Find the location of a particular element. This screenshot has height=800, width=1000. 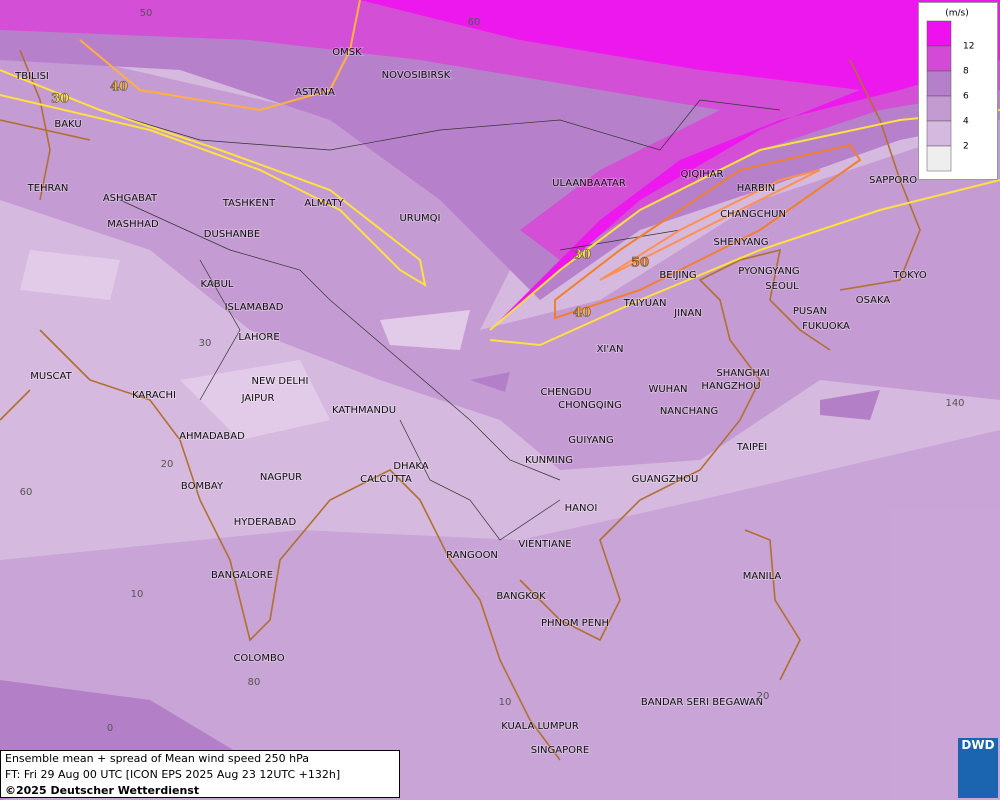

city-label: SEOUL is located at coordinates (782, 286).